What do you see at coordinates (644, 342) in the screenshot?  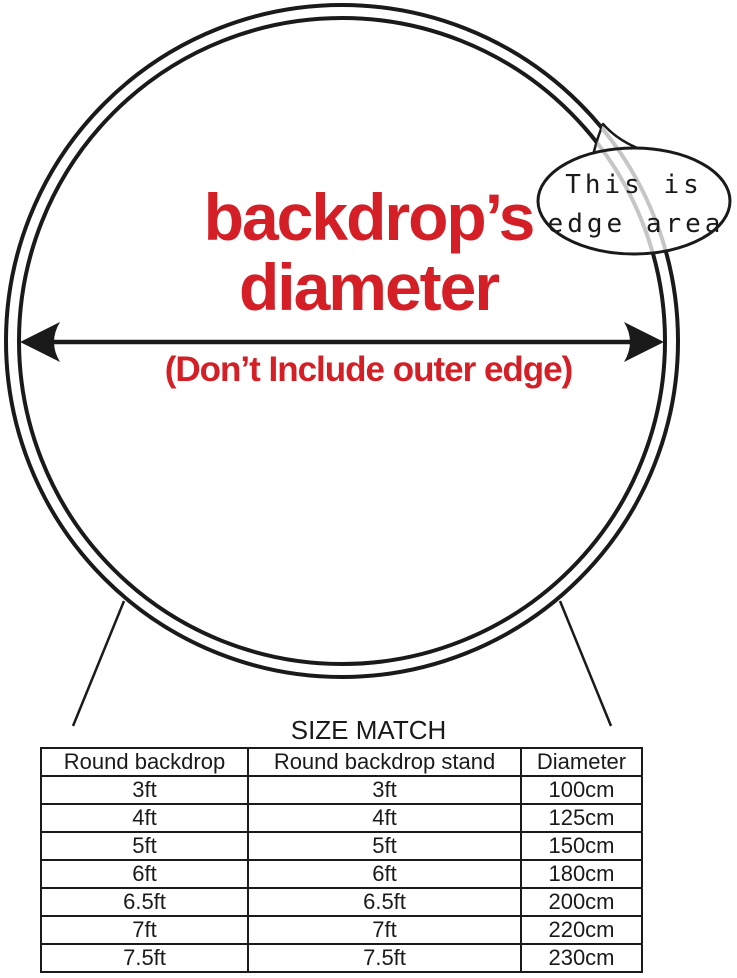 I see `arrow-head-right-icon` at bounding box center [644, 342].